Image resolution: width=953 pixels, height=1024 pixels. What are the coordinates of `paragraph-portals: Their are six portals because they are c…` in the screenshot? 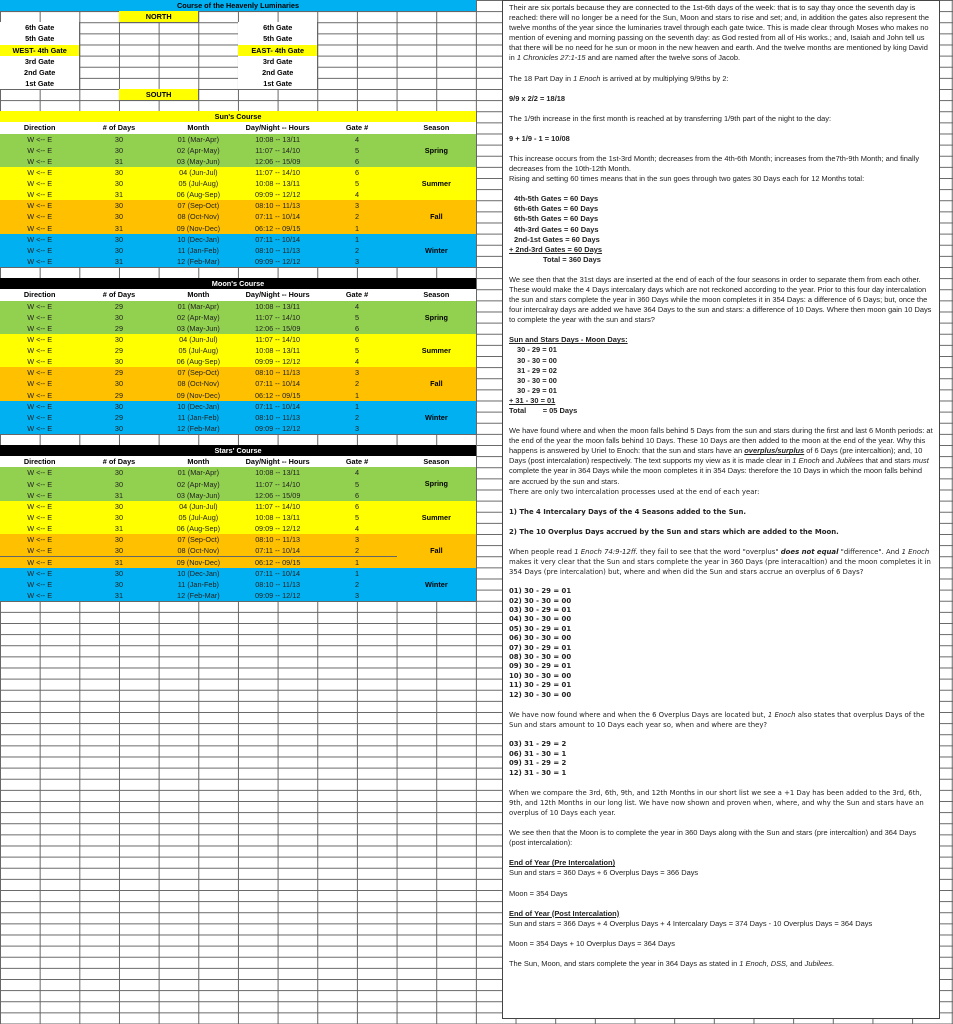 It's located at (721, 33).